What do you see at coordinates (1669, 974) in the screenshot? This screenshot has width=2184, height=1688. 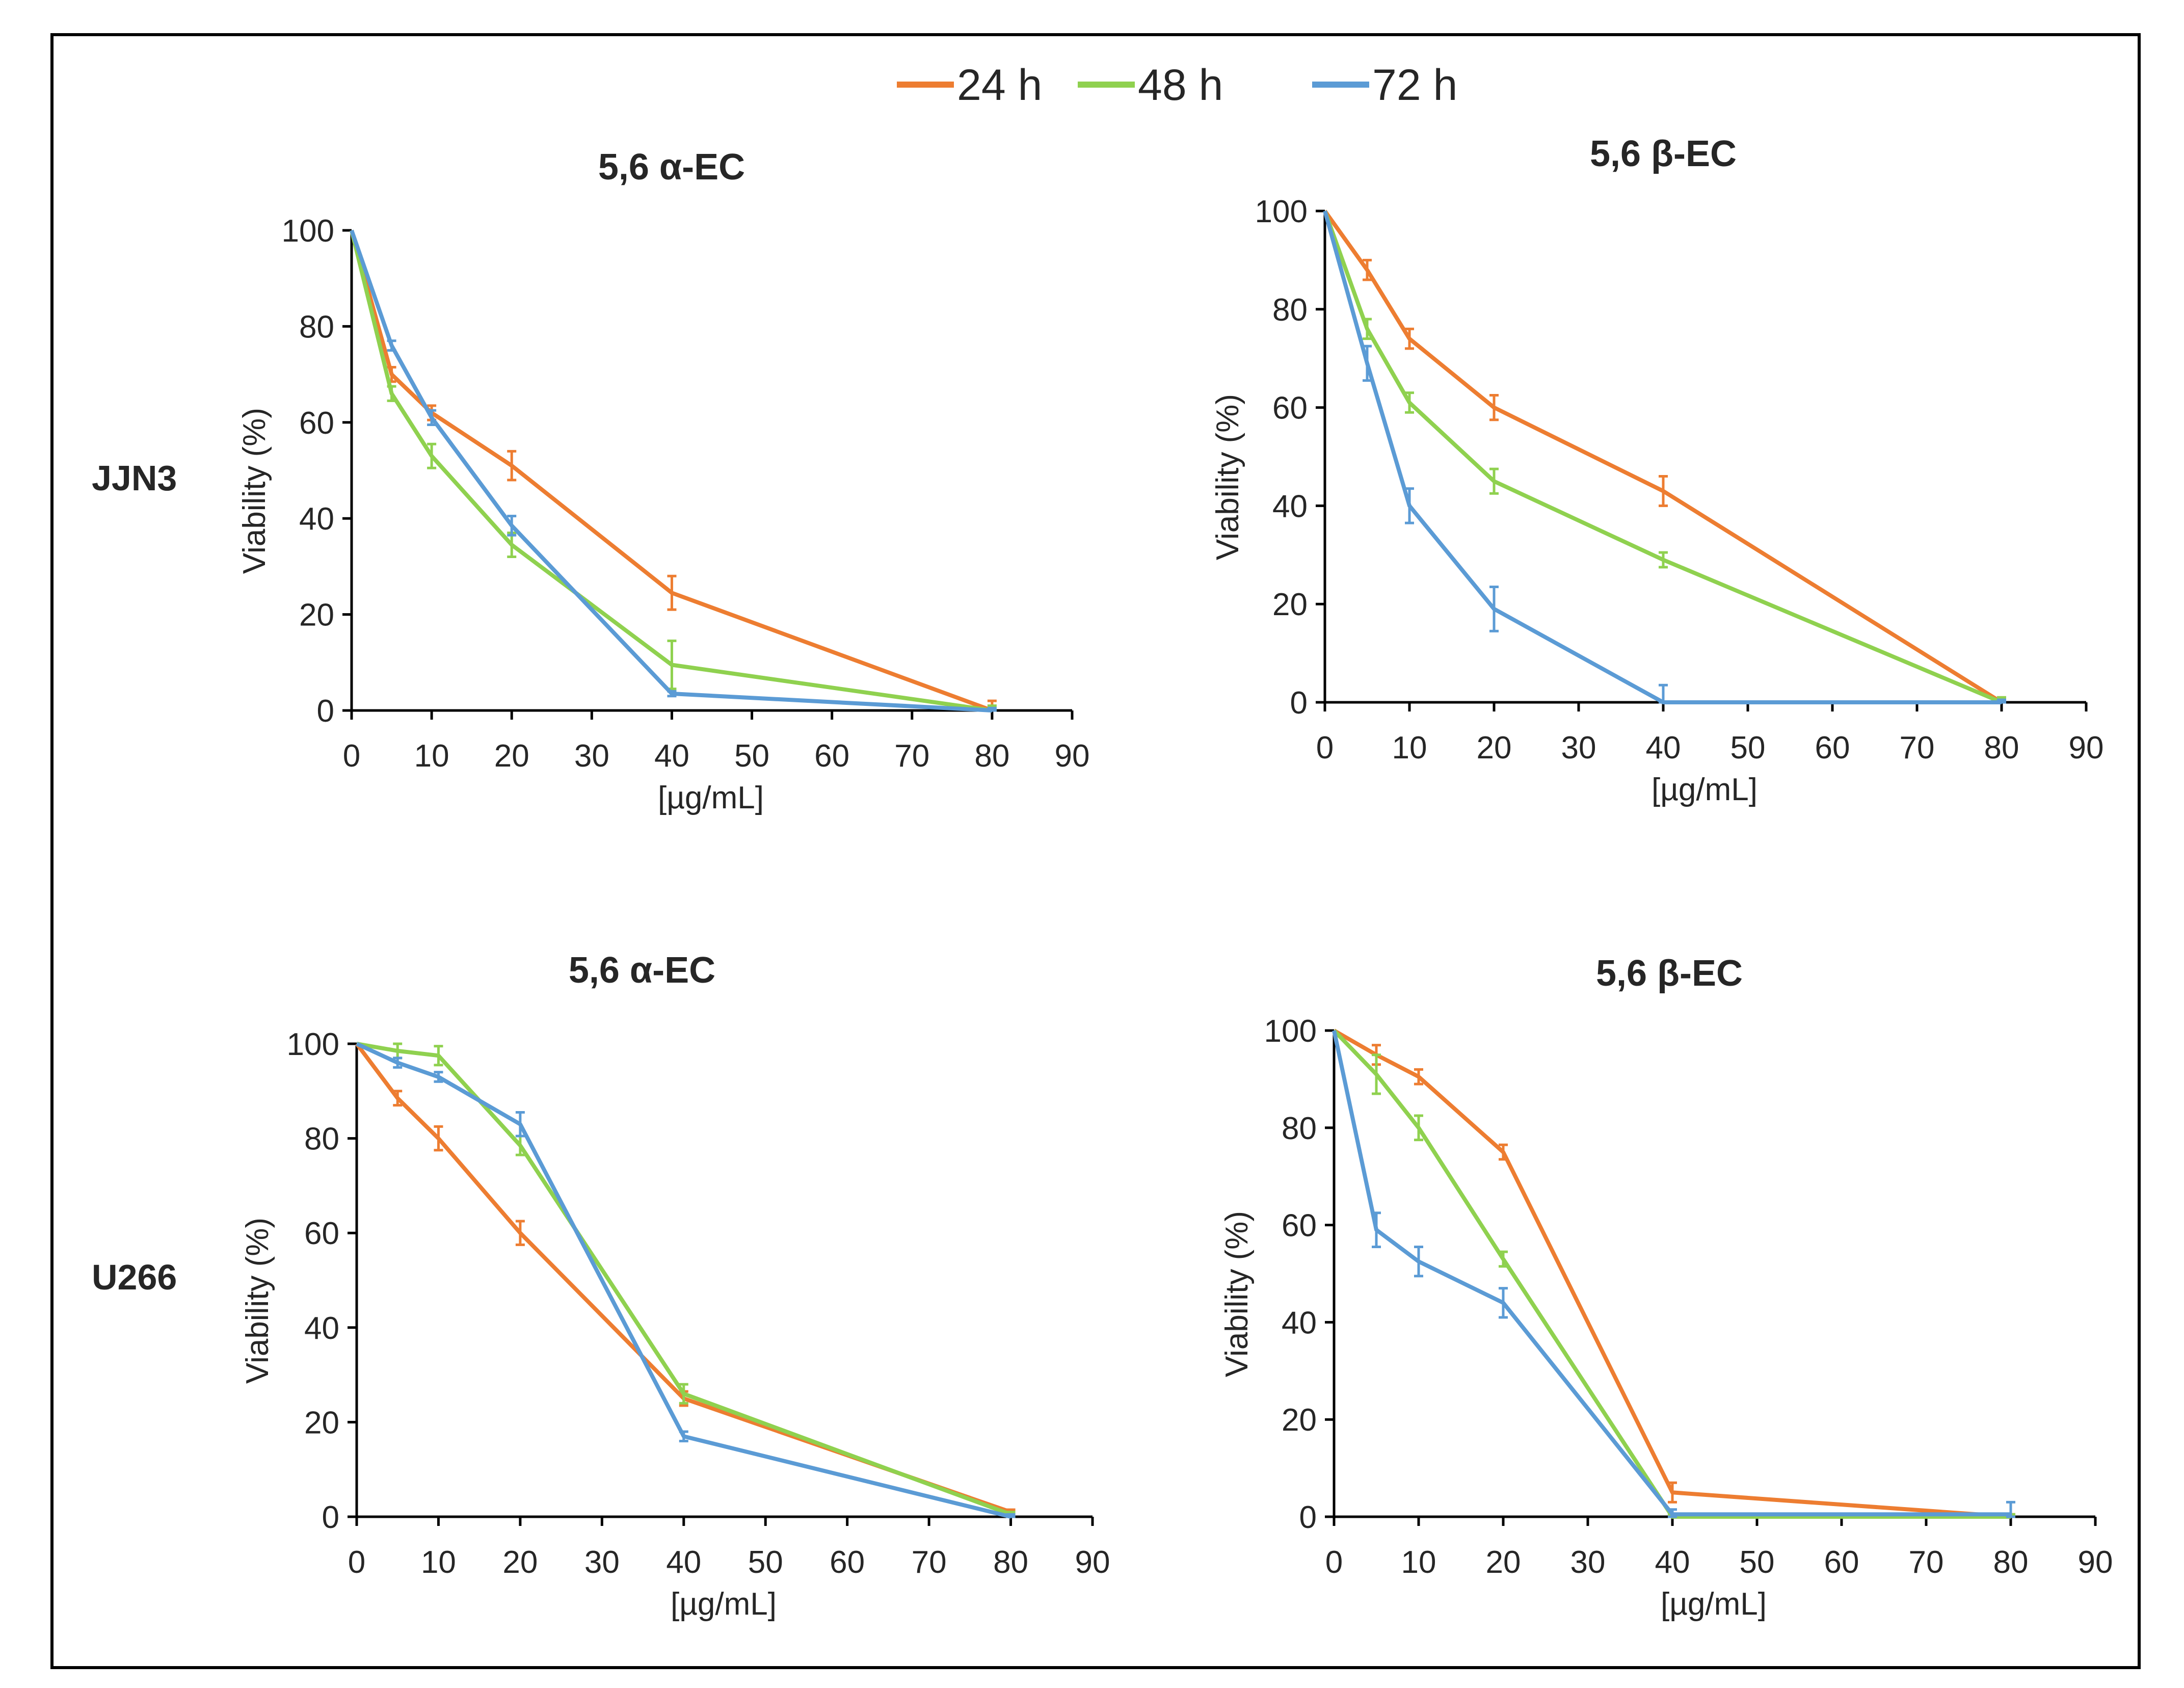 I see `chart-title: 5,6 β-EC` at bounding box center [1669, 974].